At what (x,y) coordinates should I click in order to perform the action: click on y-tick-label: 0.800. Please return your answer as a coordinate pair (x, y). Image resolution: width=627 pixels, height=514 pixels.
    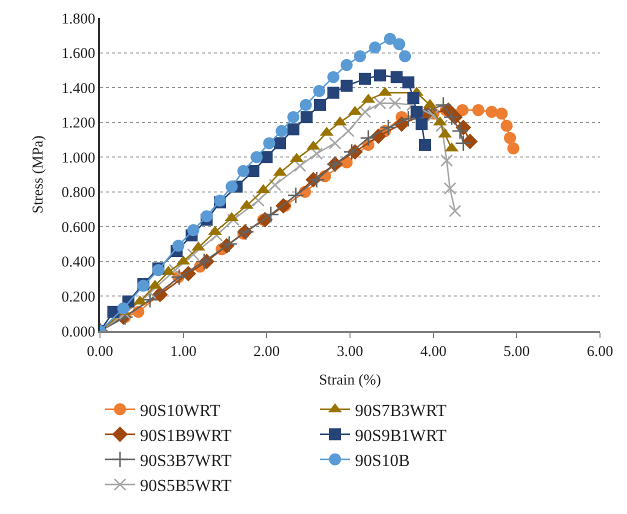
    Looking at the image, I should click on (79, 193).